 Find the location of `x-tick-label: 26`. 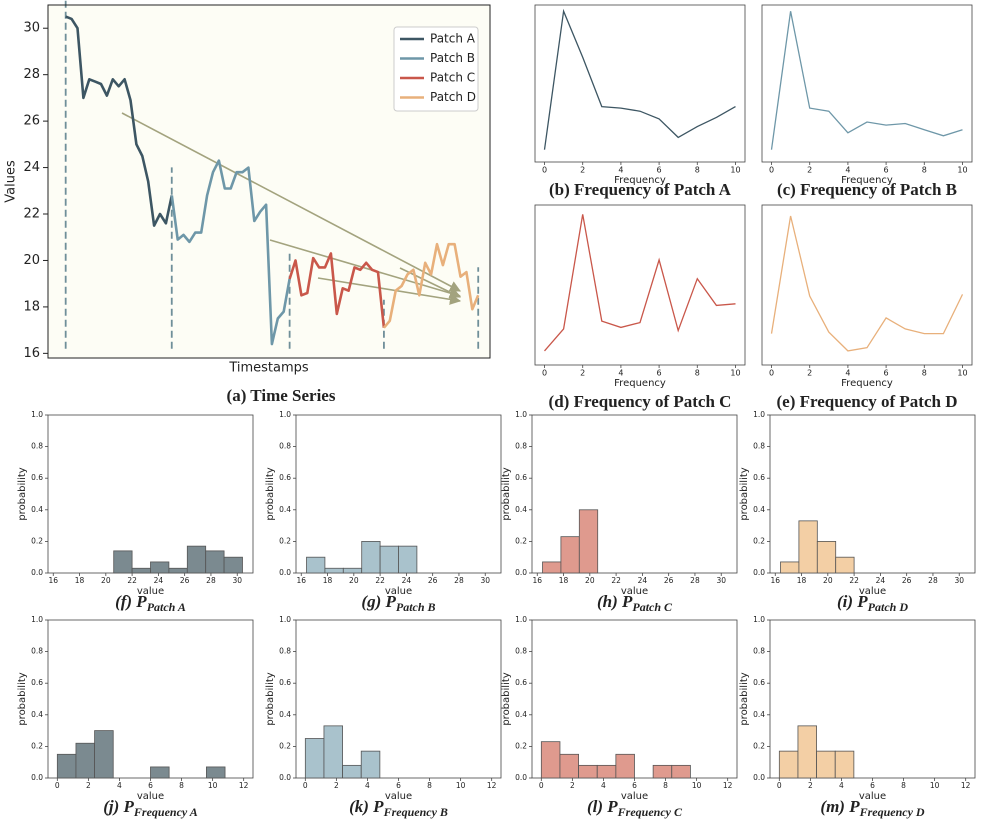

x-tick-label: 26 is located at coordinates (433, 580).